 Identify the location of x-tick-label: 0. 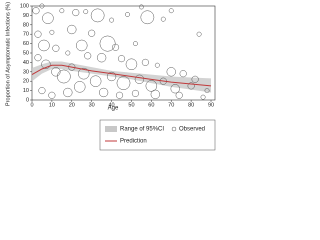
(31, 105).